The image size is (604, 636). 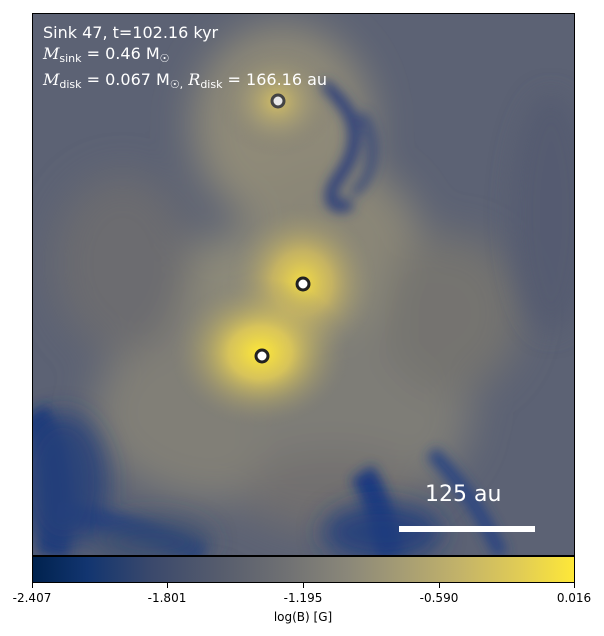 I want to click on colorbar-tick-label: -0.590, so click(x=439, y=598).